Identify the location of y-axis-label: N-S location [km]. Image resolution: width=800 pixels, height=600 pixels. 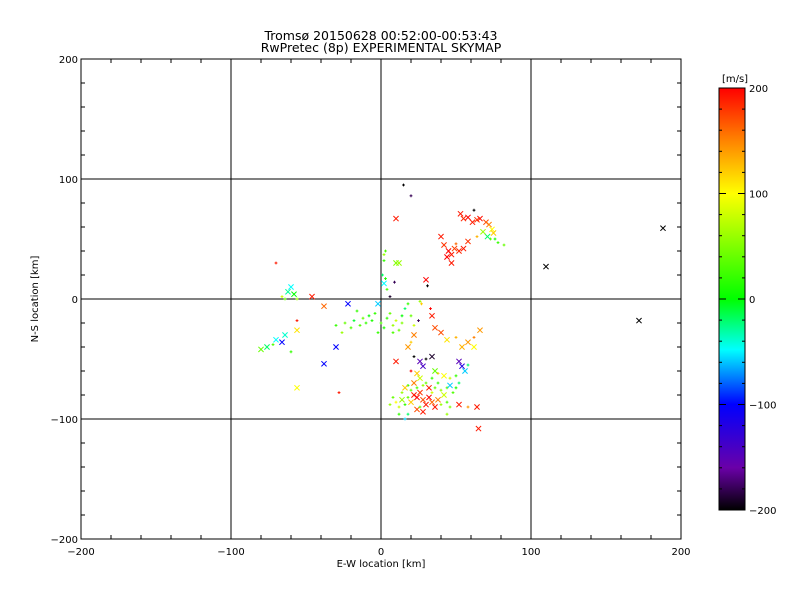
(35, 299).